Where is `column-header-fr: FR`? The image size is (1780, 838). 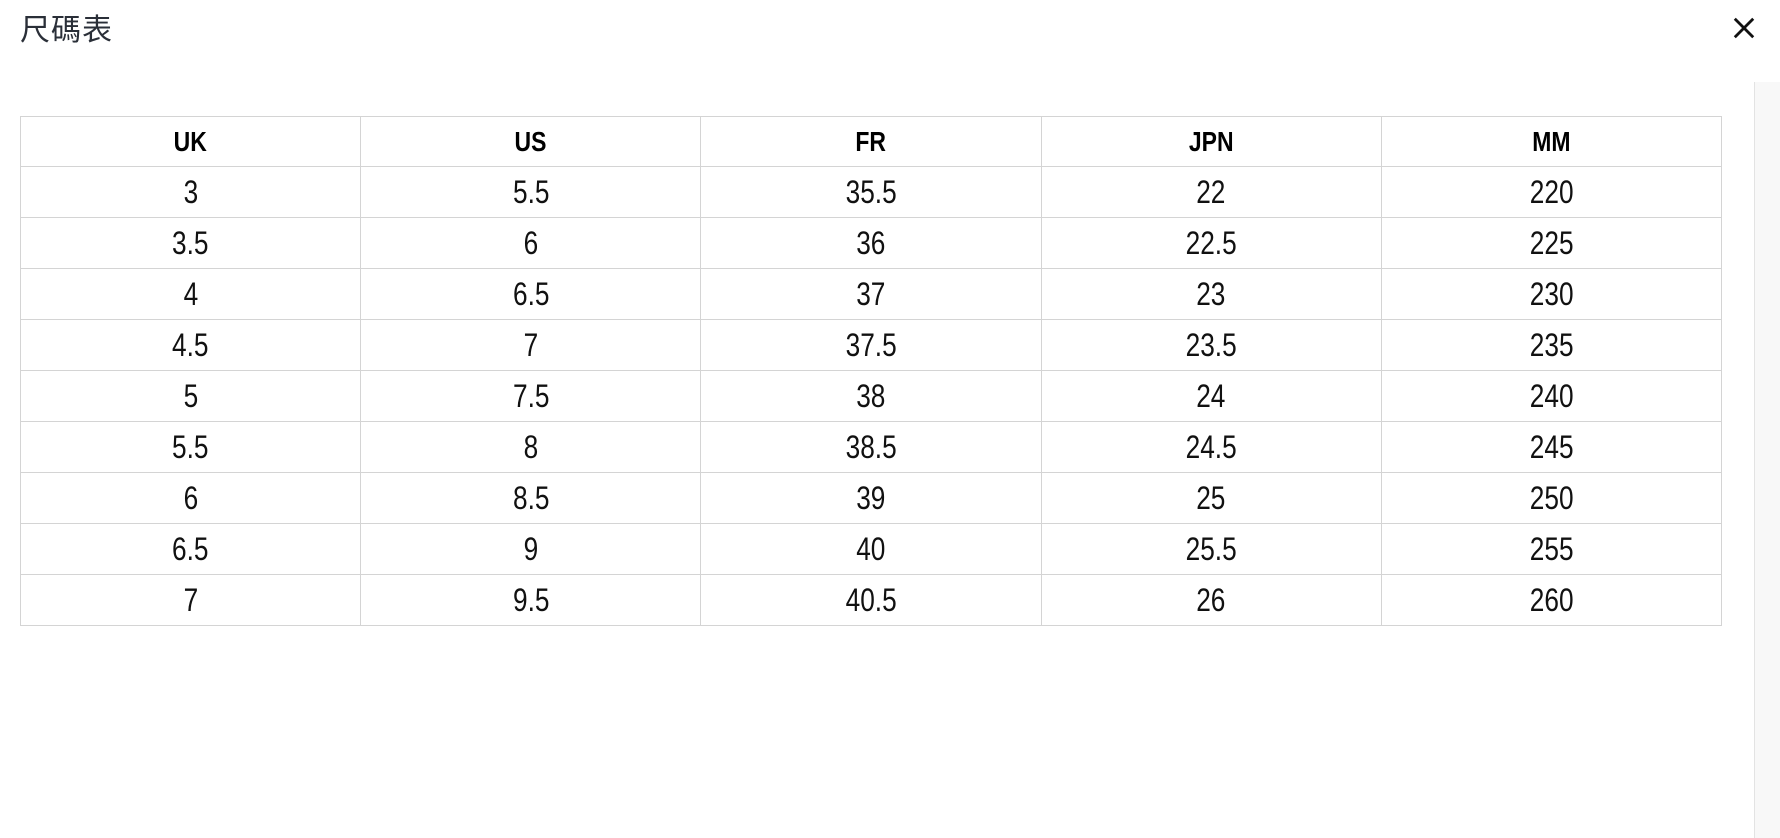 column-header-fr: FR is located at coordinates (871, 141).